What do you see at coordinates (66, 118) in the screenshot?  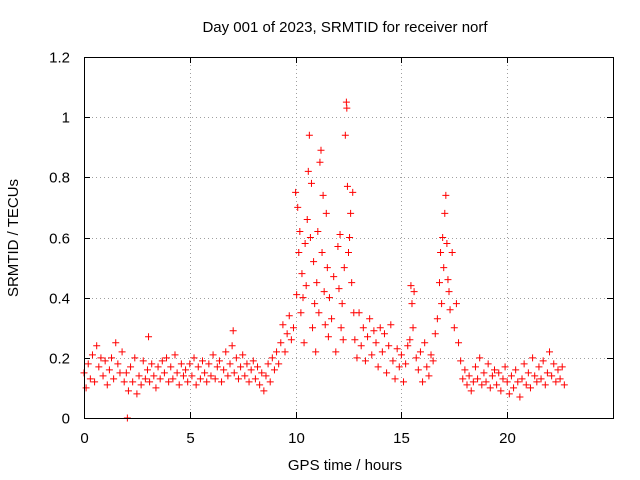 I see `y-tick-label: 1` at bounding box center [66, 118].